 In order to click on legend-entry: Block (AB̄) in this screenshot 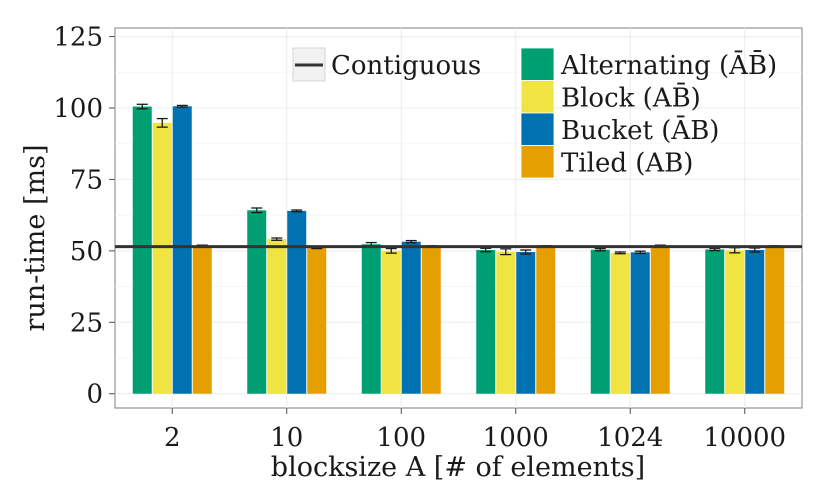, I will do `click(610, 97)`.